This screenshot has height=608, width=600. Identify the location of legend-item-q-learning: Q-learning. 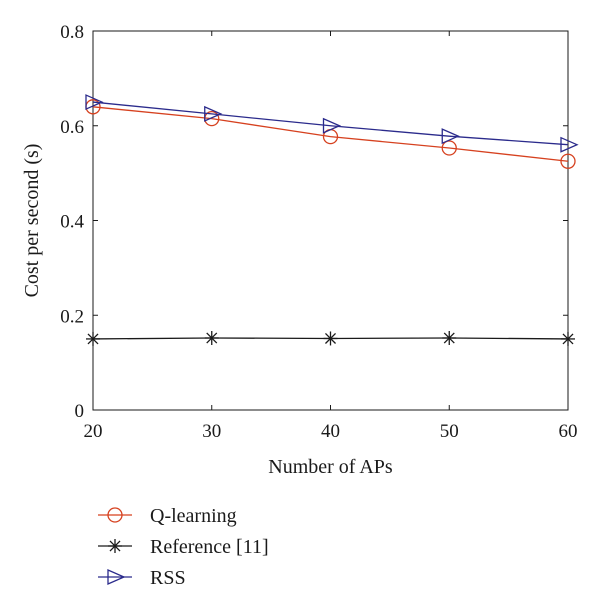
(167, 516).